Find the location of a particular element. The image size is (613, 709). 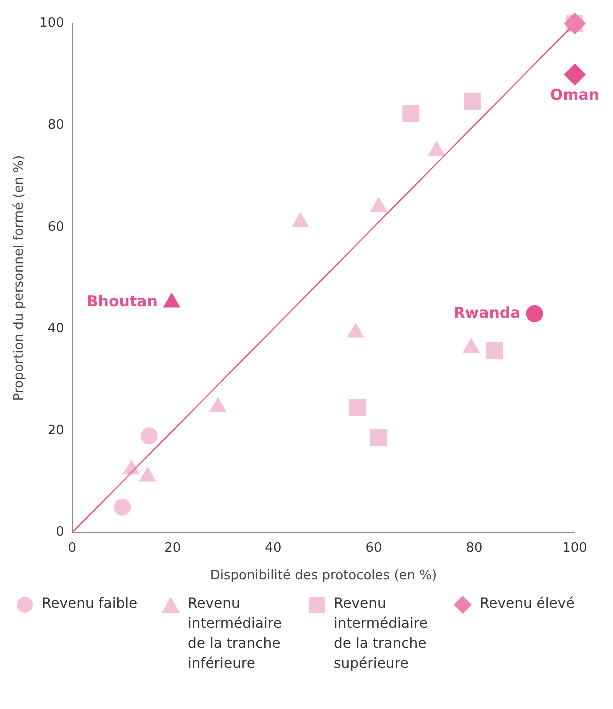

legend-label: Revenu intermédiaire de la tranche supérieure is located at coordinates (381, 634).